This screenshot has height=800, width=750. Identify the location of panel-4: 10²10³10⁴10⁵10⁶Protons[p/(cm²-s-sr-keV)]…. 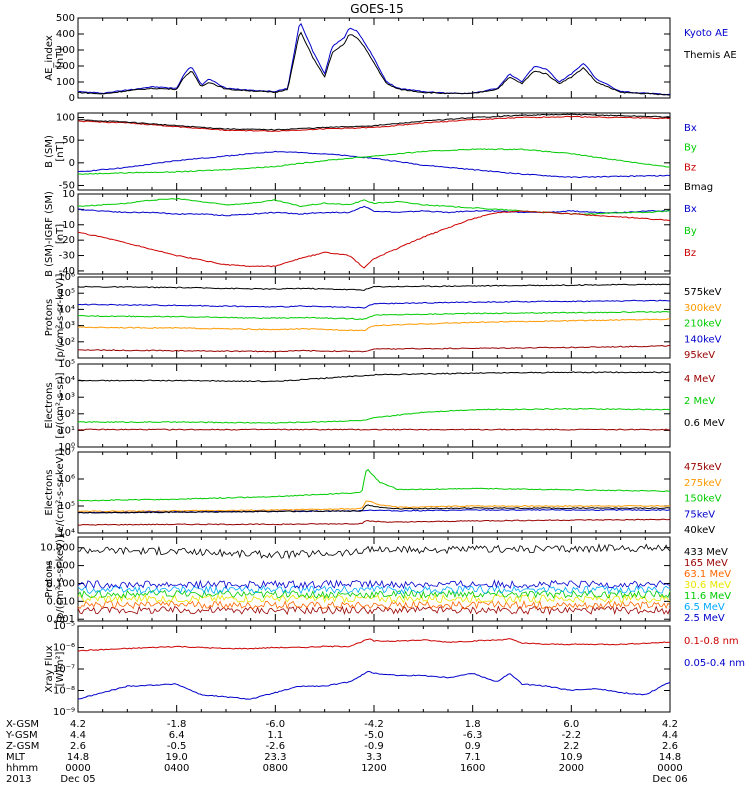
(383, 316).